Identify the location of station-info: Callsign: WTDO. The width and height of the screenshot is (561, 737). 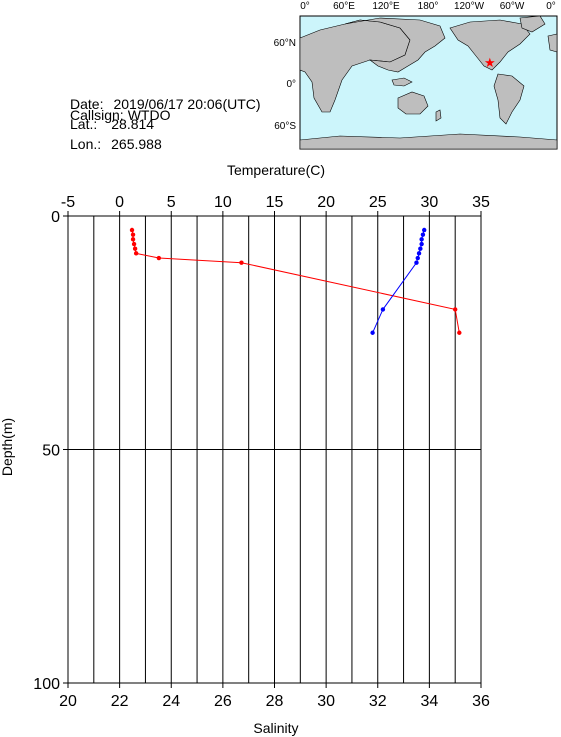
(120, 107).